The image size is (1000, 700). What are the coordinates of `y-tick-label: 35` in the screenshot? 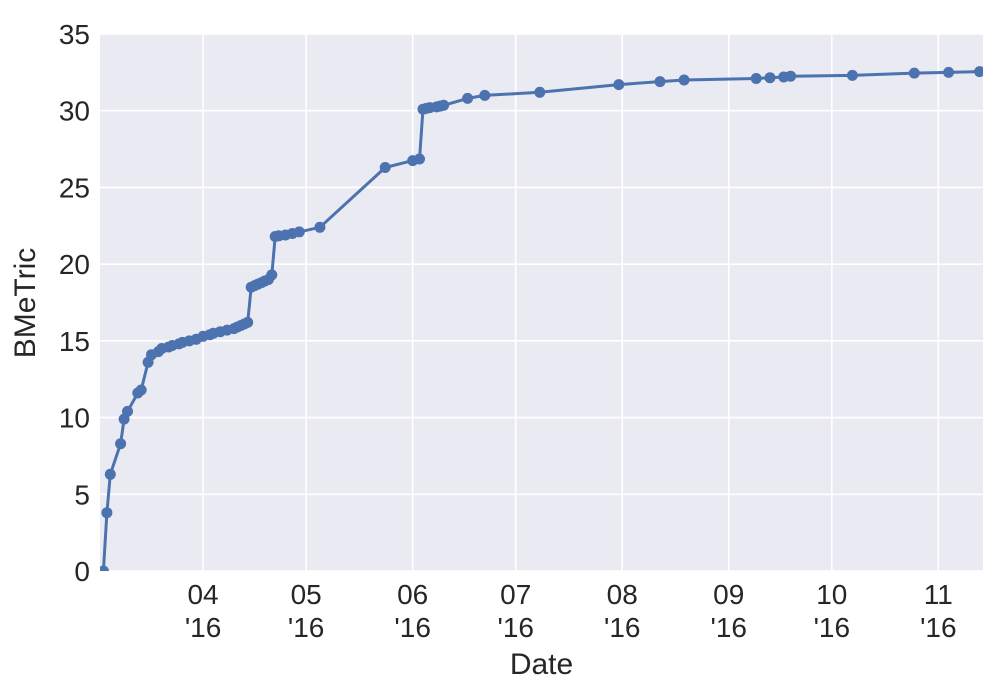 It's located at (74, 34).